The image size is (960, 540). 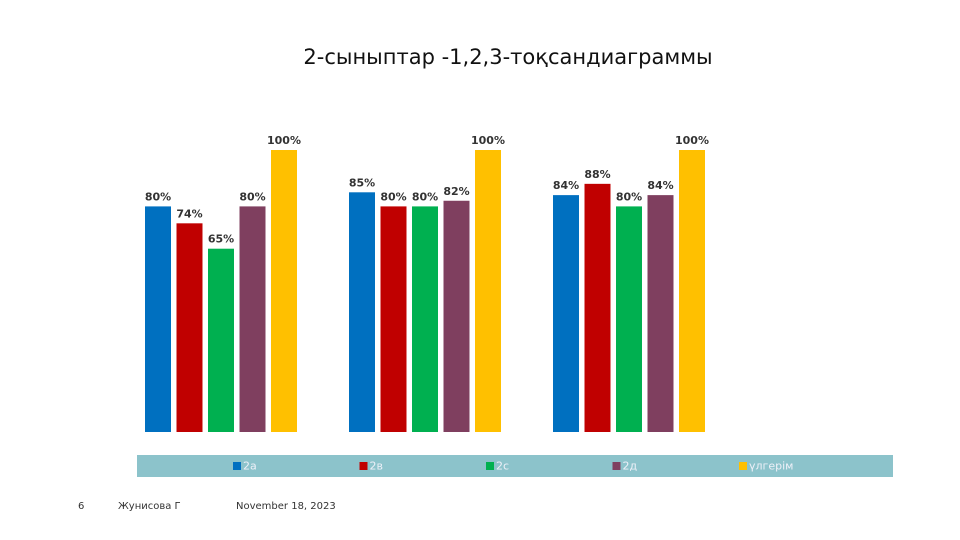 What do you see at coordinates (597, 174) in the screenshot?
I see `data-label: 88%` at bounding box center [597, 174].